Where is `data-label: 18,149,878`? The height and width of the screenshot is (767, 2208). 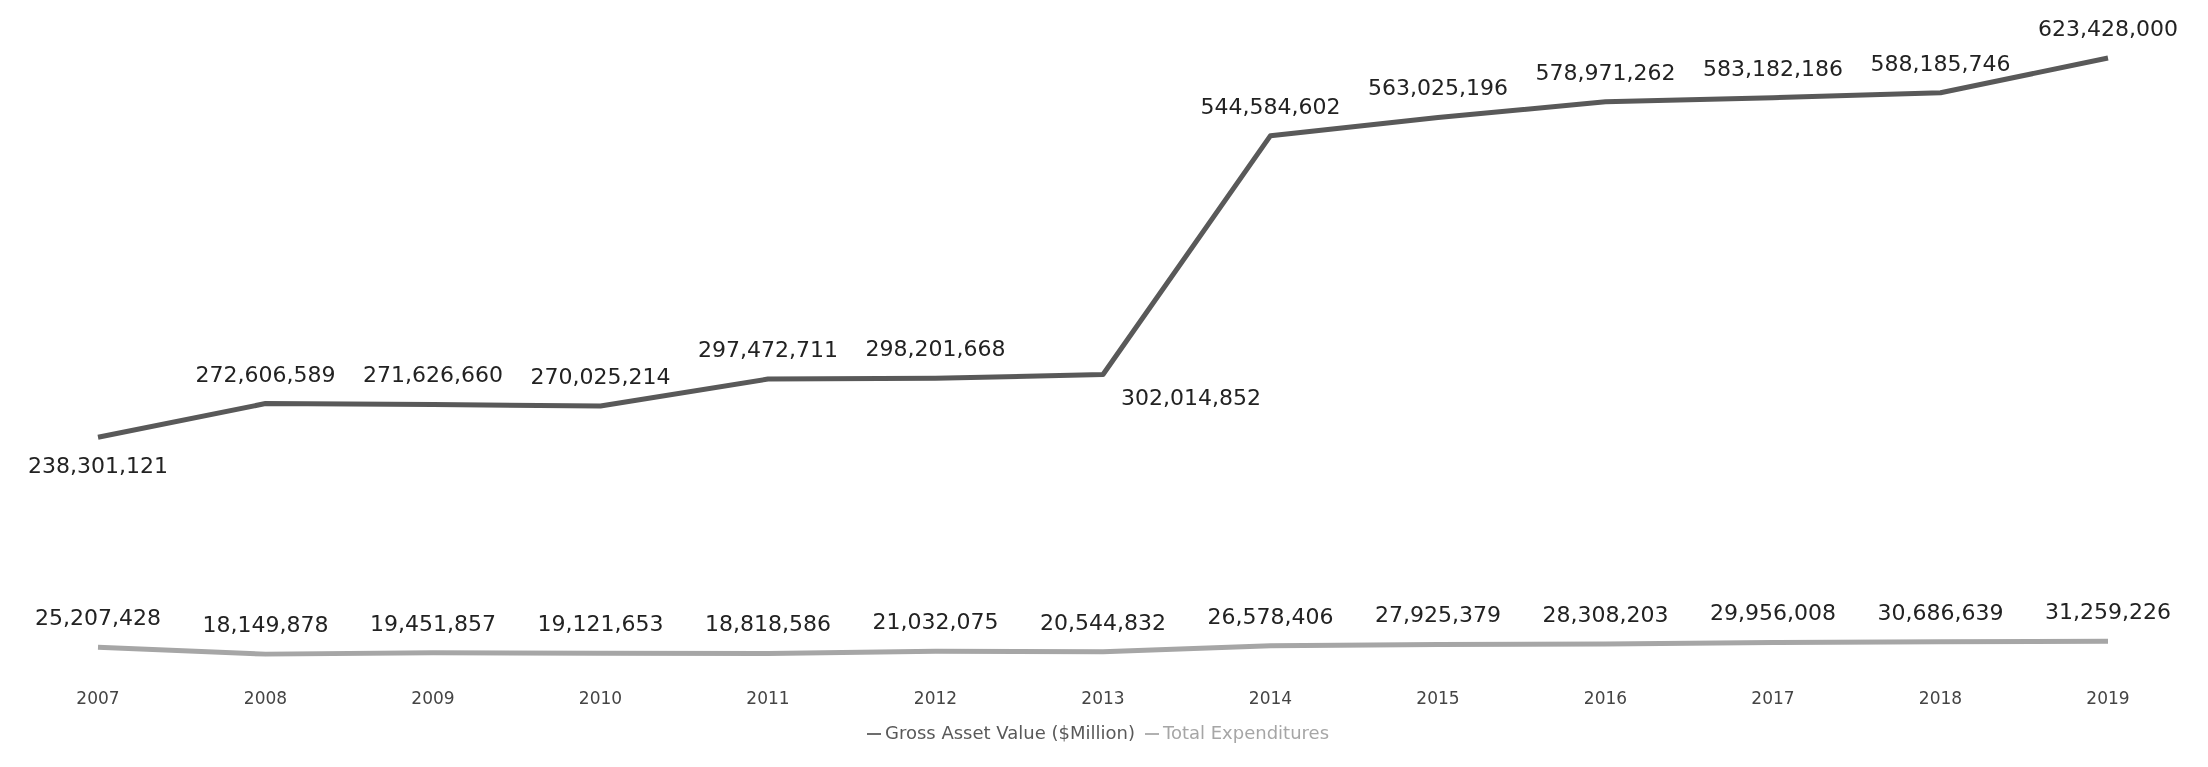
data-label: 18,149,878 is located at coordinates (265, 625).